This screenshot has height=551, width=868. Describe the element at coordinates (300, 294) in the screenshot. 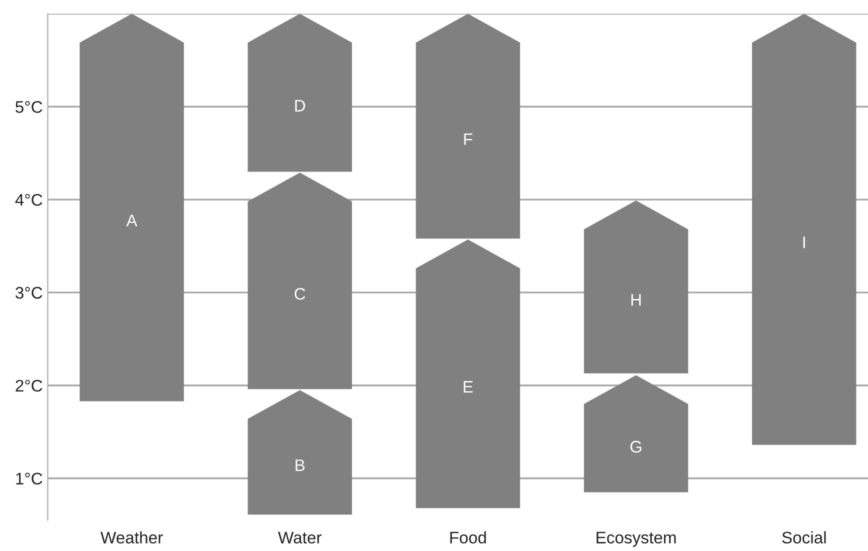

I see `annotation: C` at that location.